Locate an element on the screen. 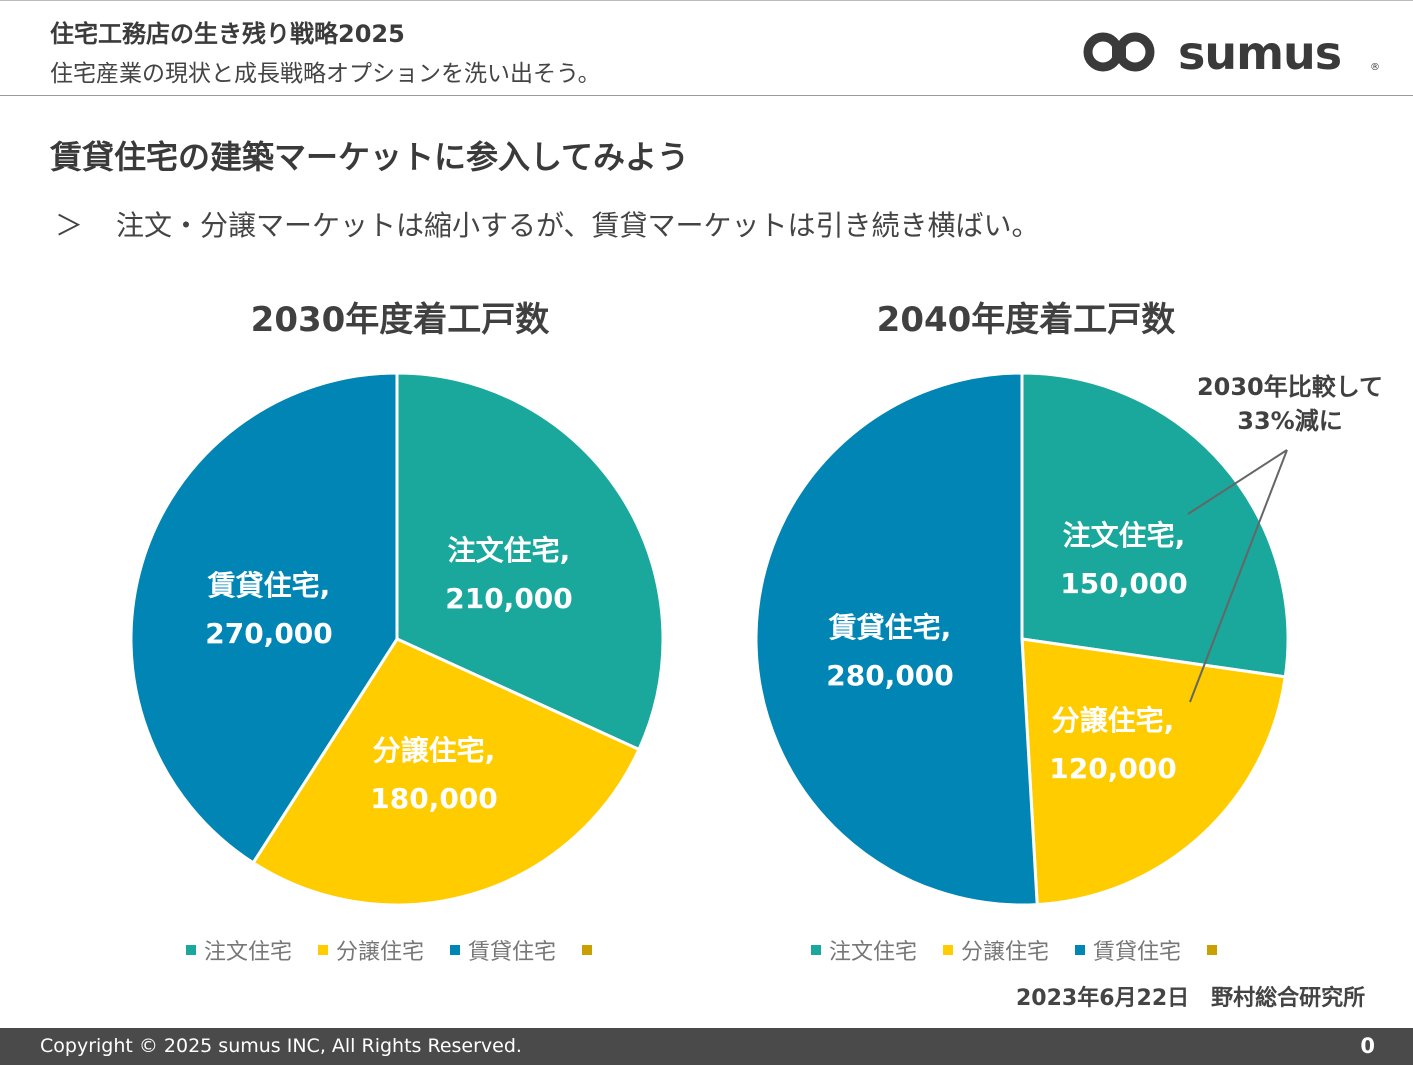 This screenshot has height=1065, width=1413. annotation-line-1: 2030年比較して is located at coordinates (1290, 387).